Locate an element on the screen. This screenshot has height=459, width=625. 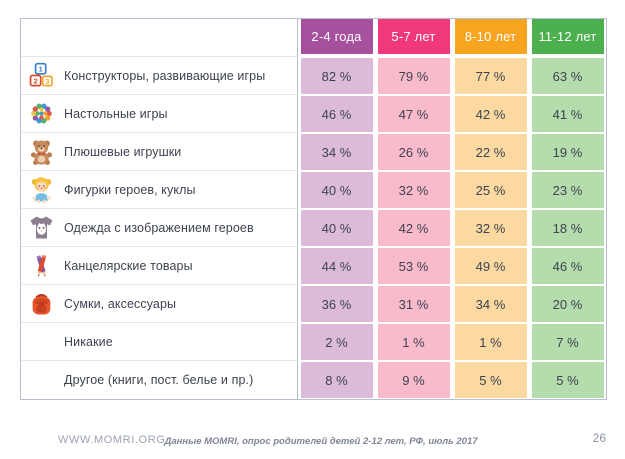
category-label: Другое (книги, пост. белье и пр.) is located at coordinates (159, 380).